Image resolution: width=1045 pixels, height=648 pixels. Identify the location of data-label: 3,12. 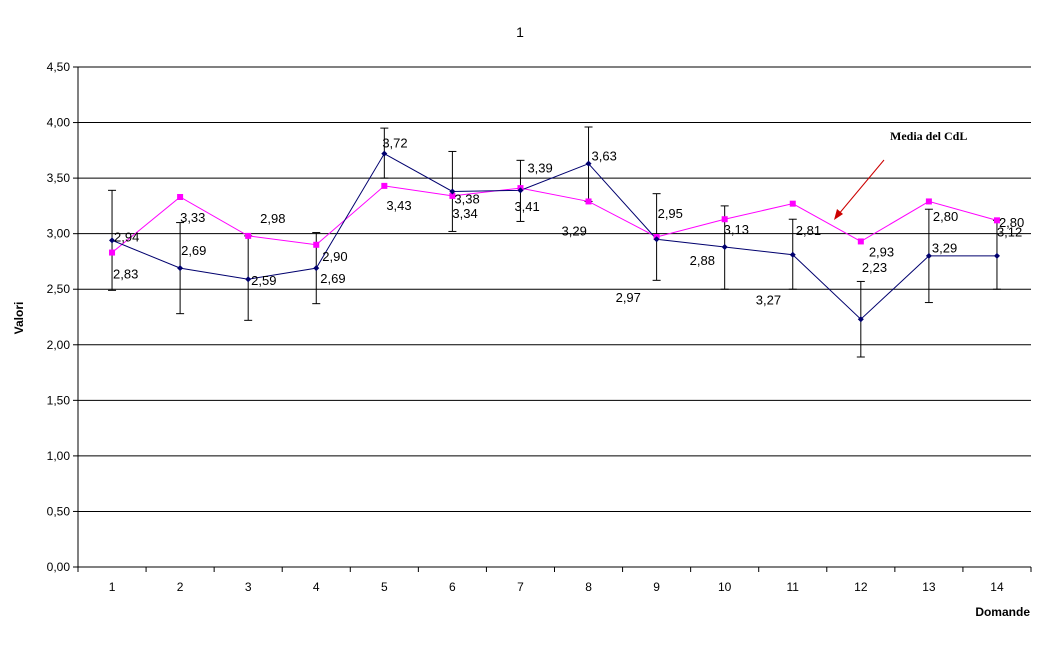
(1009, 231).